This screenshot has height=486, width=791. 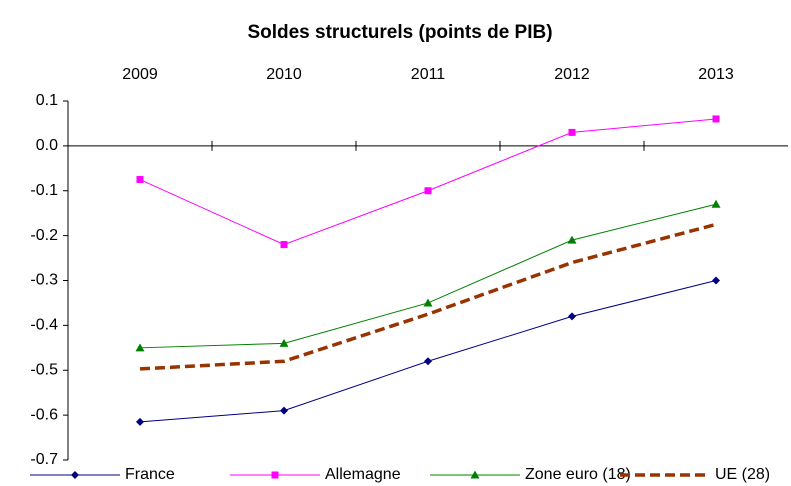 I want to click on legend-label: UE (28), so click(x=742, y=474).